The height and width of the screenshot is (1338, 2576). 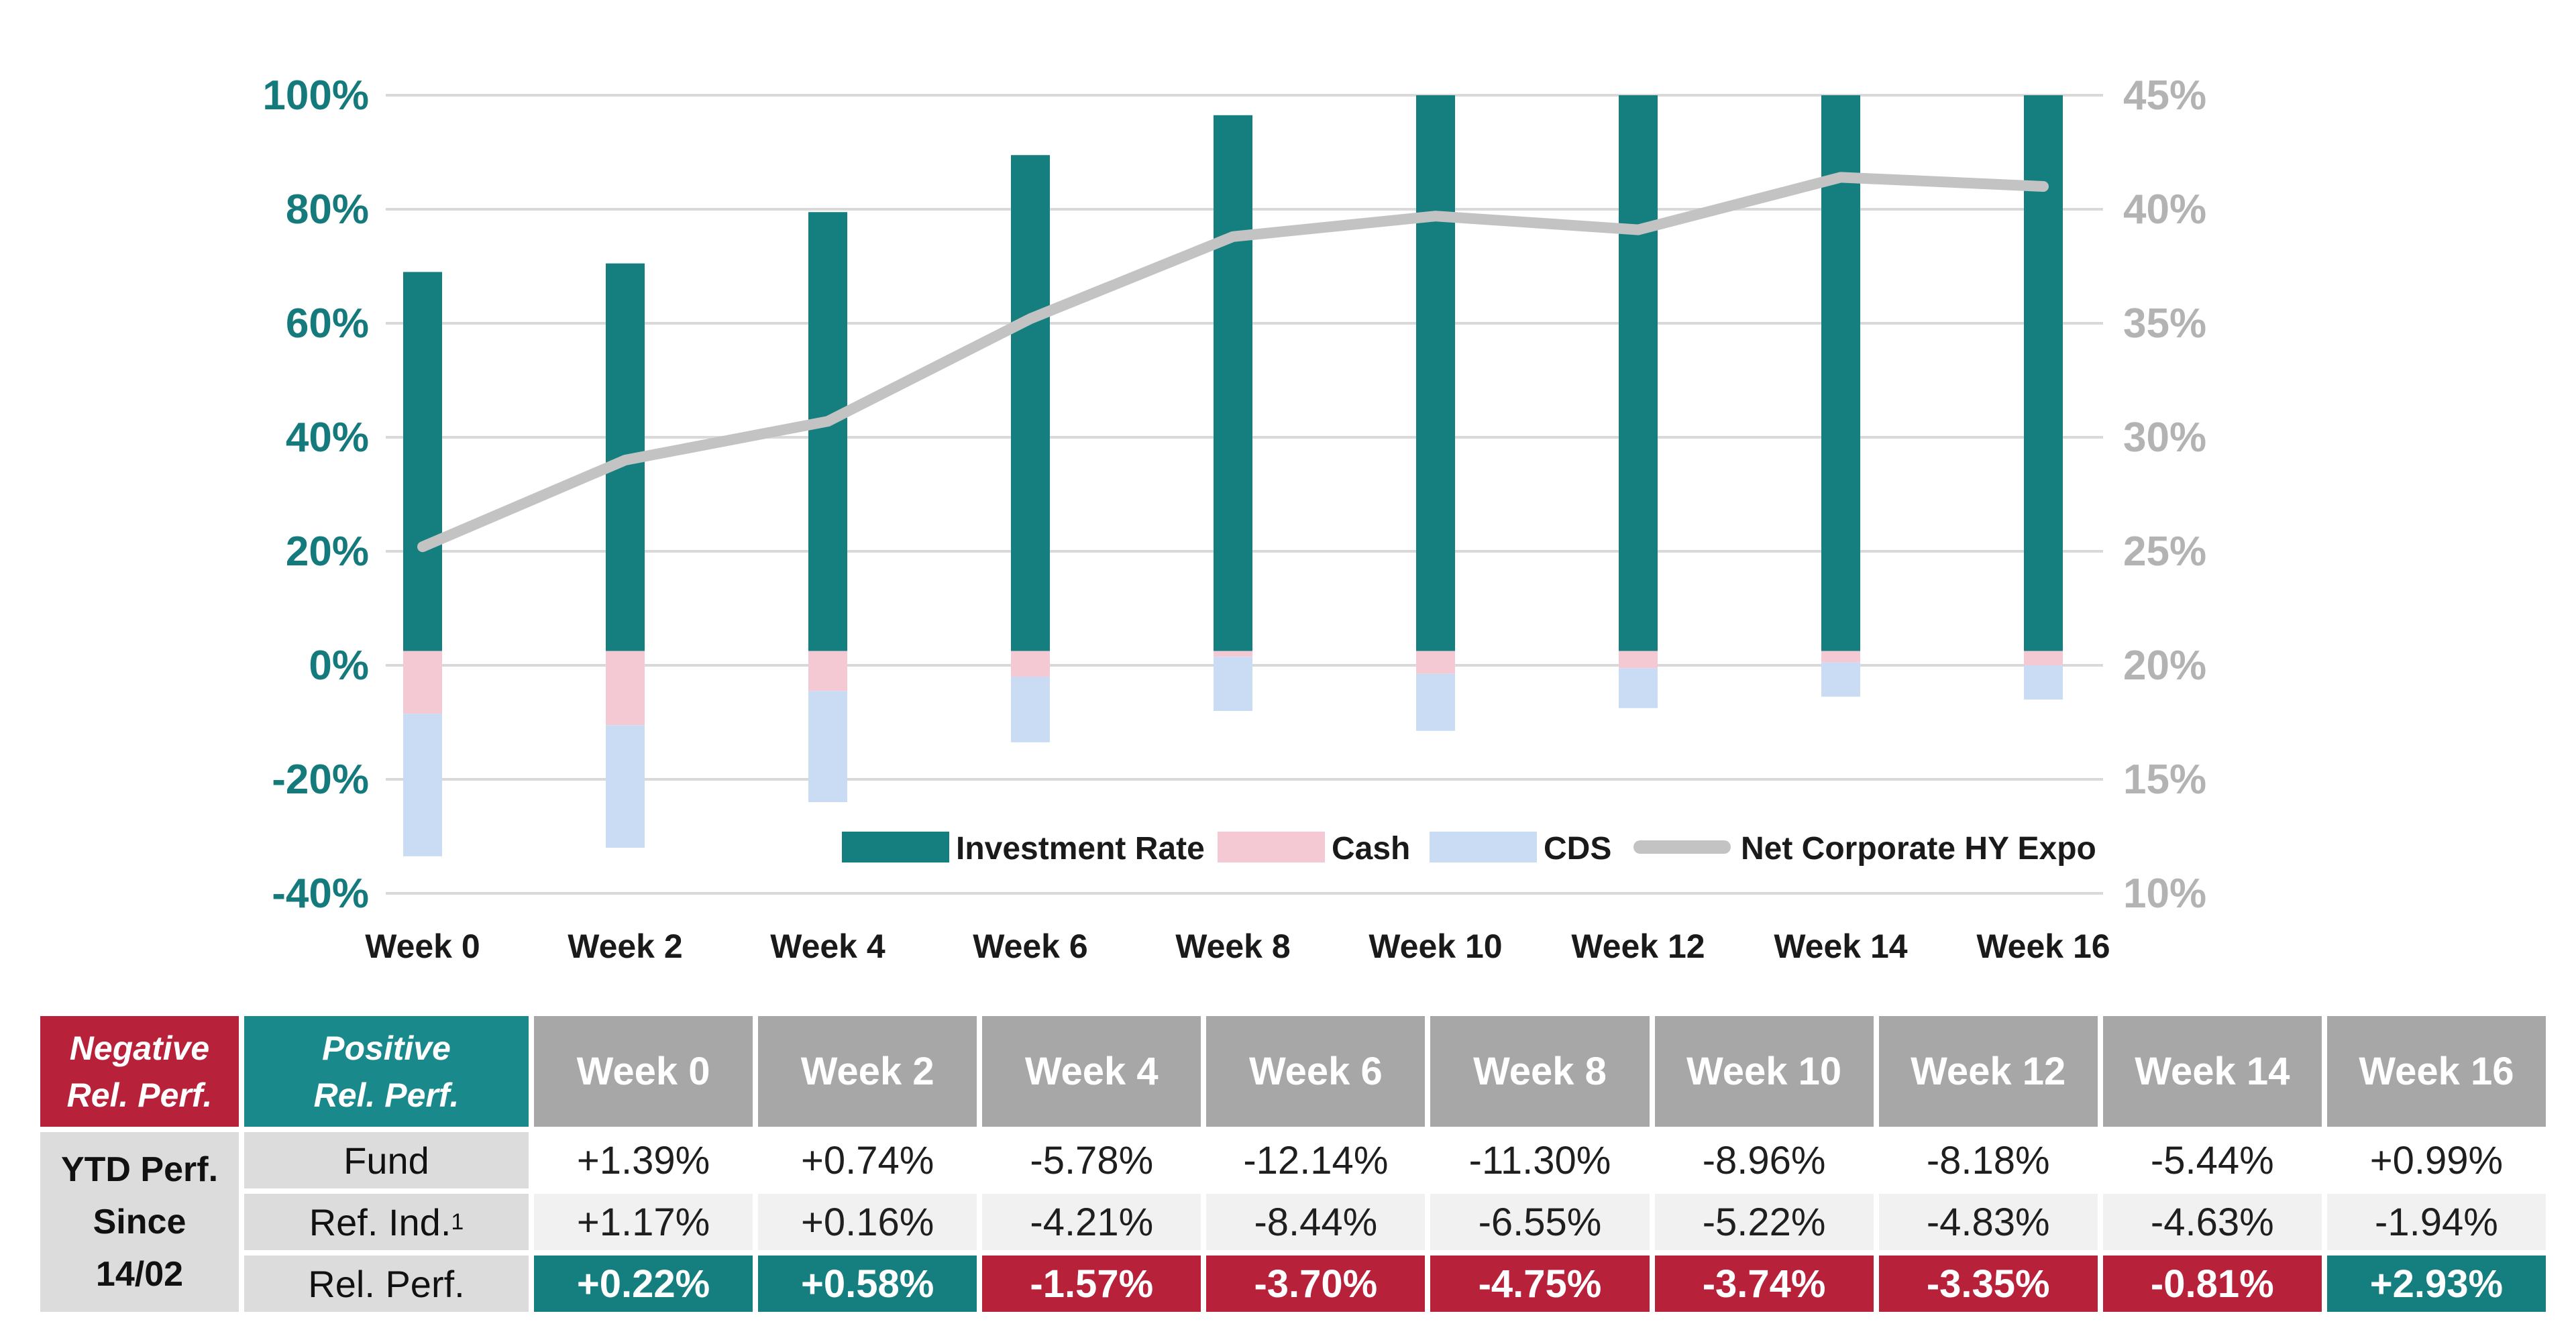 What do you see at coordinates (320, 780) in the screenshot?
I see `left-axis-tick-label: -20%` at bounding box center [320, 780].